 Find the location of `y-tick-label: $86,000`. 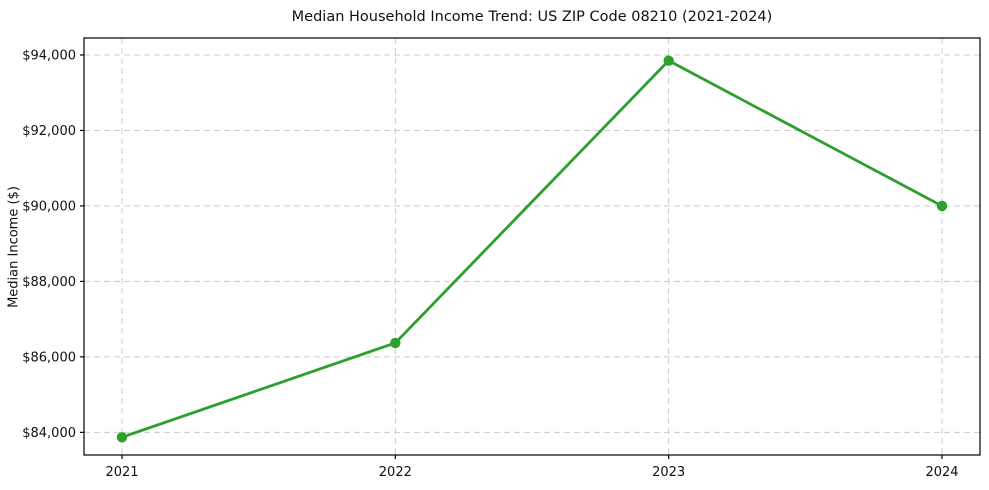

y-tick-label: $86,000 is located at coordinates (49, 357).